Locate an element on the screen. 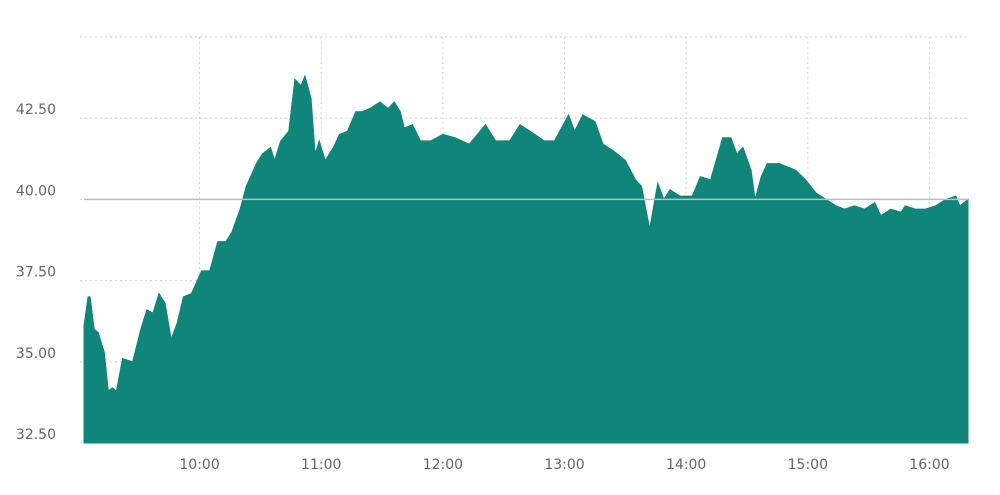 This screenshot has width=1000, height=495. x-tick-label: 12:00 is located at coordinates (443, 465).